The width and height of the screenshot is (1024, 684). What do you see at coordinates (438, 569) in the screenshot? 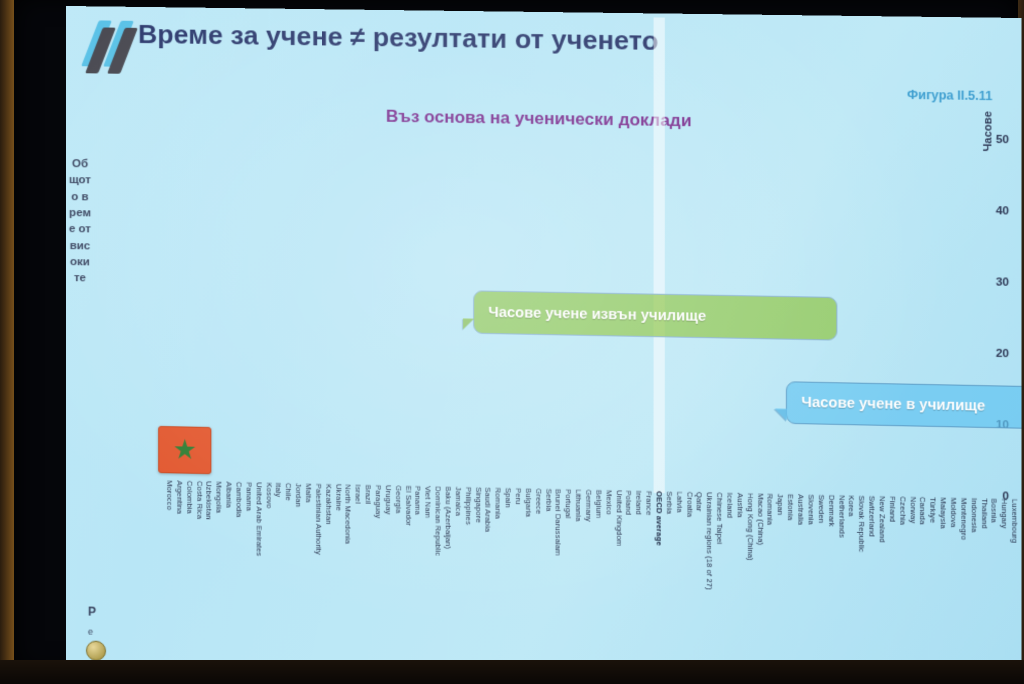
I see `x-label-slot: Dominican Republic` at bounding box center [438, 569].